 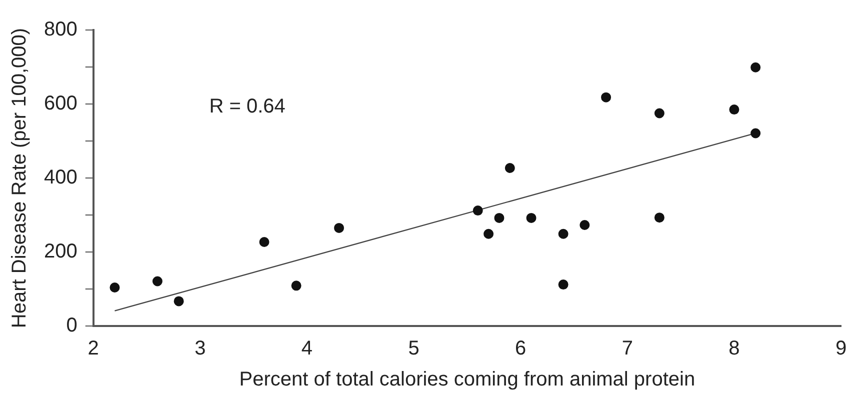 What do you see at coordinates (200, 349) in the screenshot?
I see `x-tick-label: 3` at bounding box center [200, 349].